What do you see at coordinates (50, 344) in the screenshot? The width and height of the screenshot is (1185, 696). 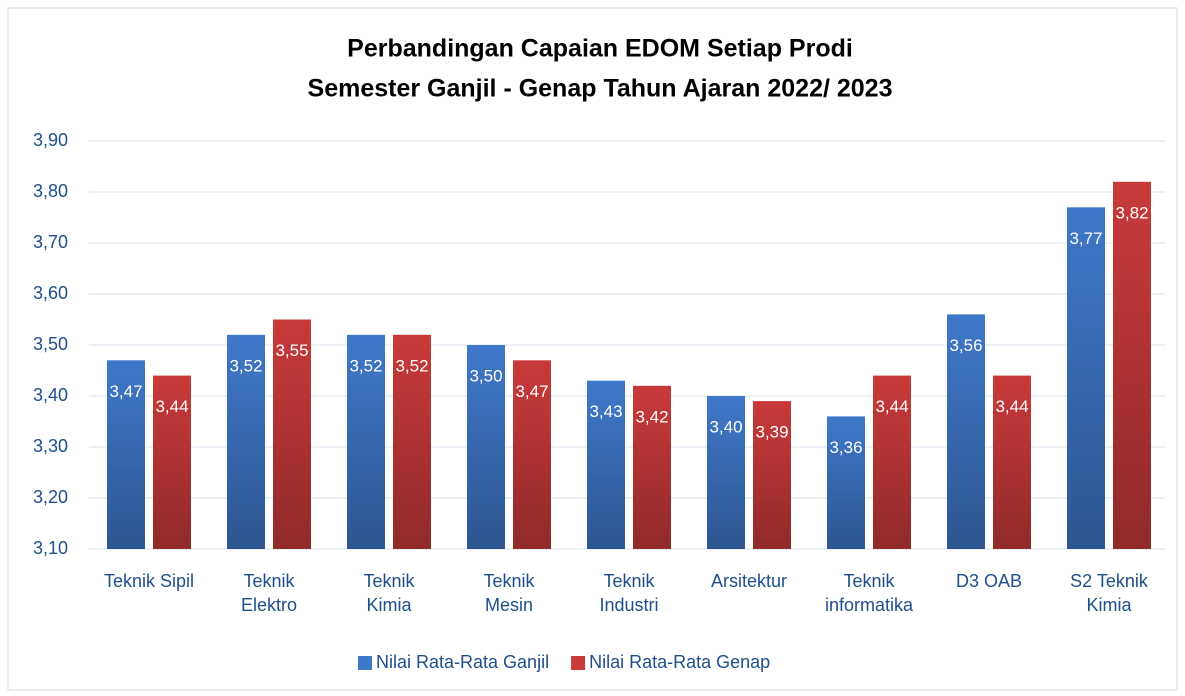 I see `y-tick-label: 3,50` at bounding box center [50, 344].